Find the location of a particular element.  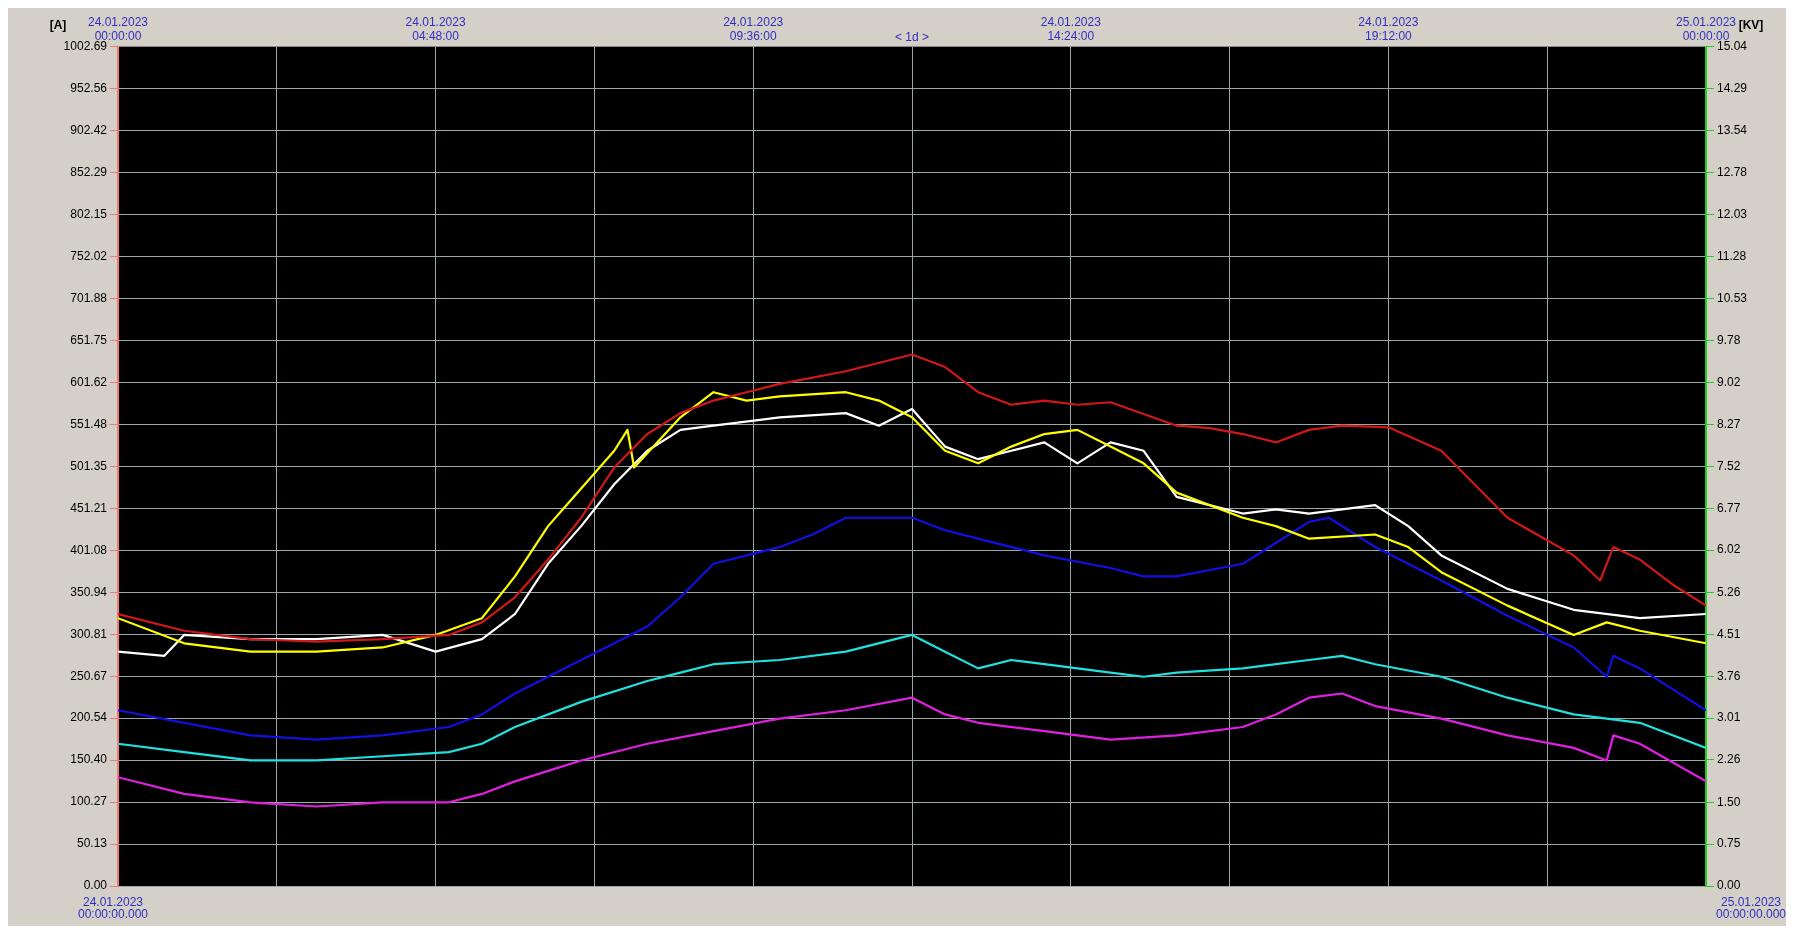

y-tick-label: 401.08 is located at coordinates (89, 549).